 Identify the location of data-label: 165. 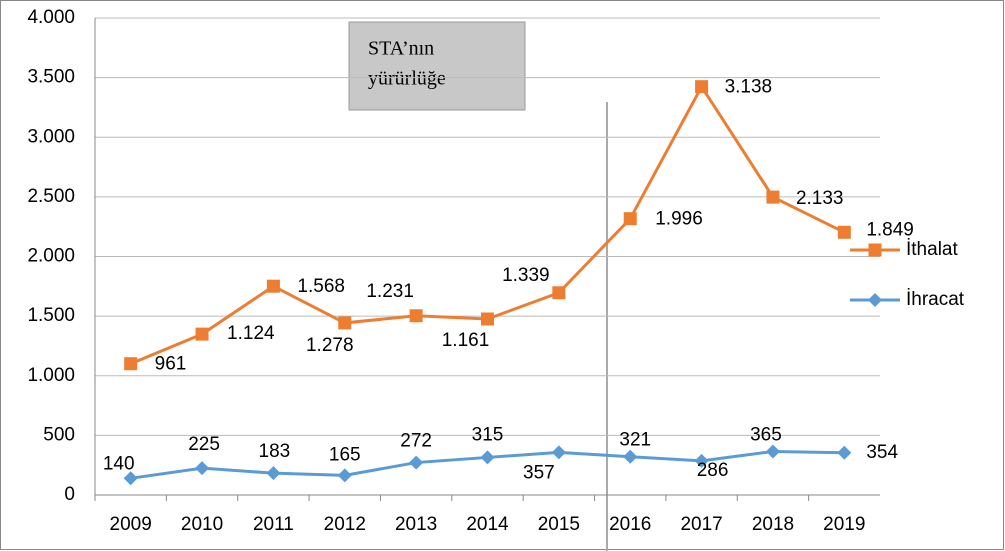
(345, 454).